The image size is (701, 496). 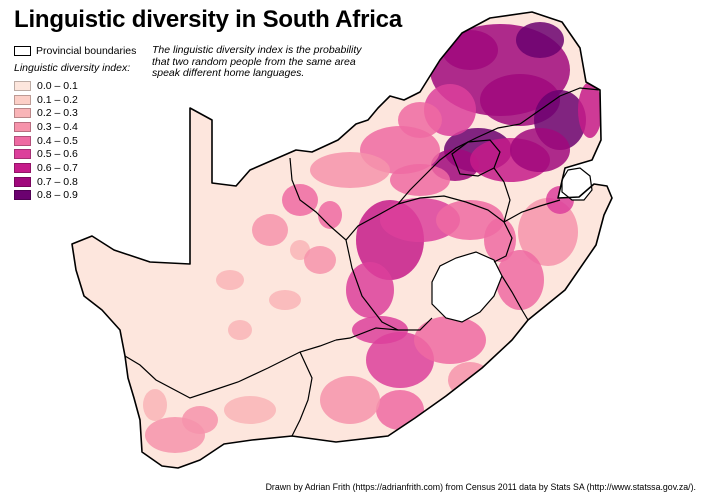 I want to click on boundary-mpu-fs, so click(x=499, y=175).